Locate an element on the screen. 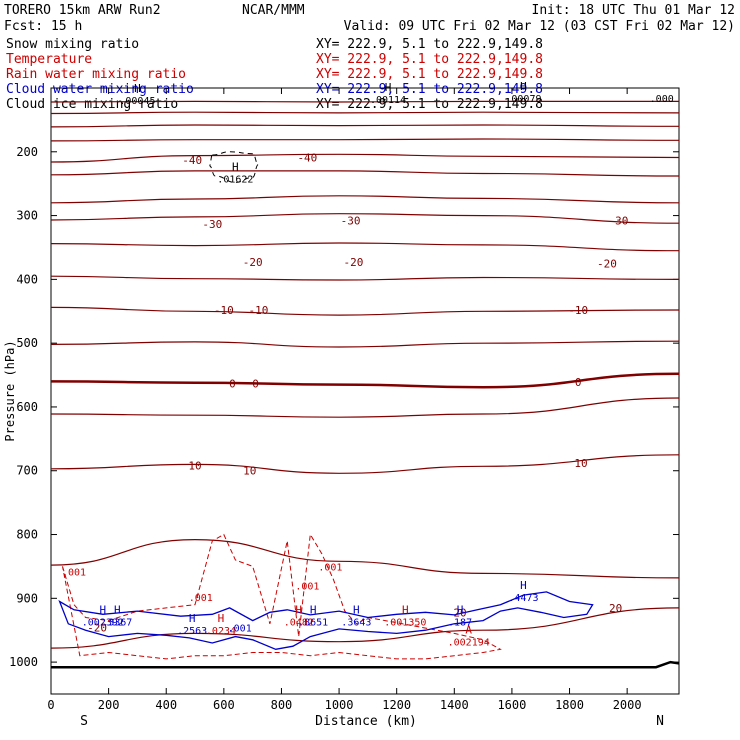 The image size is (740, 740). x-tick-label: 200 is located at coordinates (109, 705).